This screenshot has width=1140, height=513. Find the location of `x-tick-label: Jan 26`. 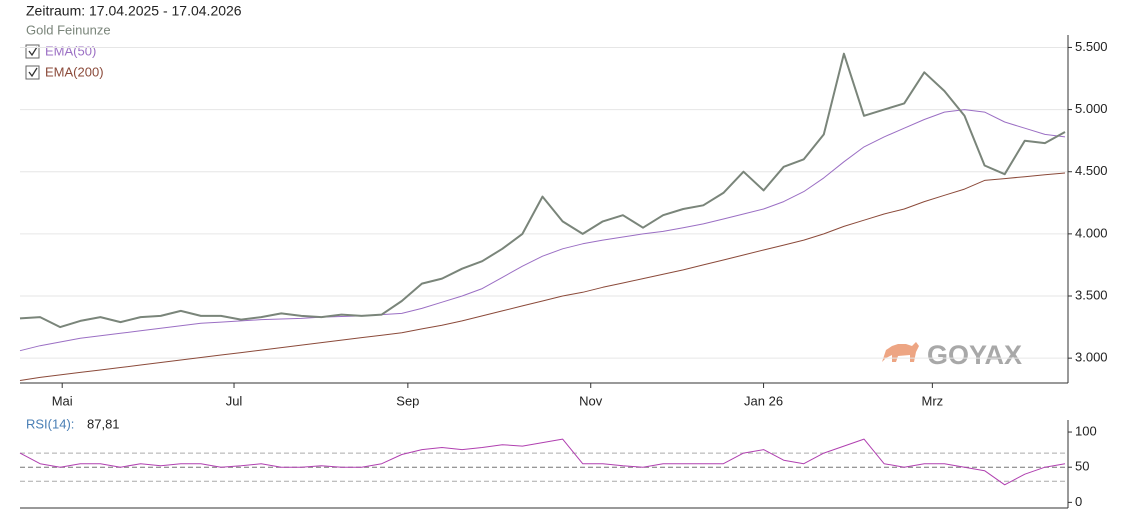

x-tick-label: Jan 26 is located at coordinates (763, 400).